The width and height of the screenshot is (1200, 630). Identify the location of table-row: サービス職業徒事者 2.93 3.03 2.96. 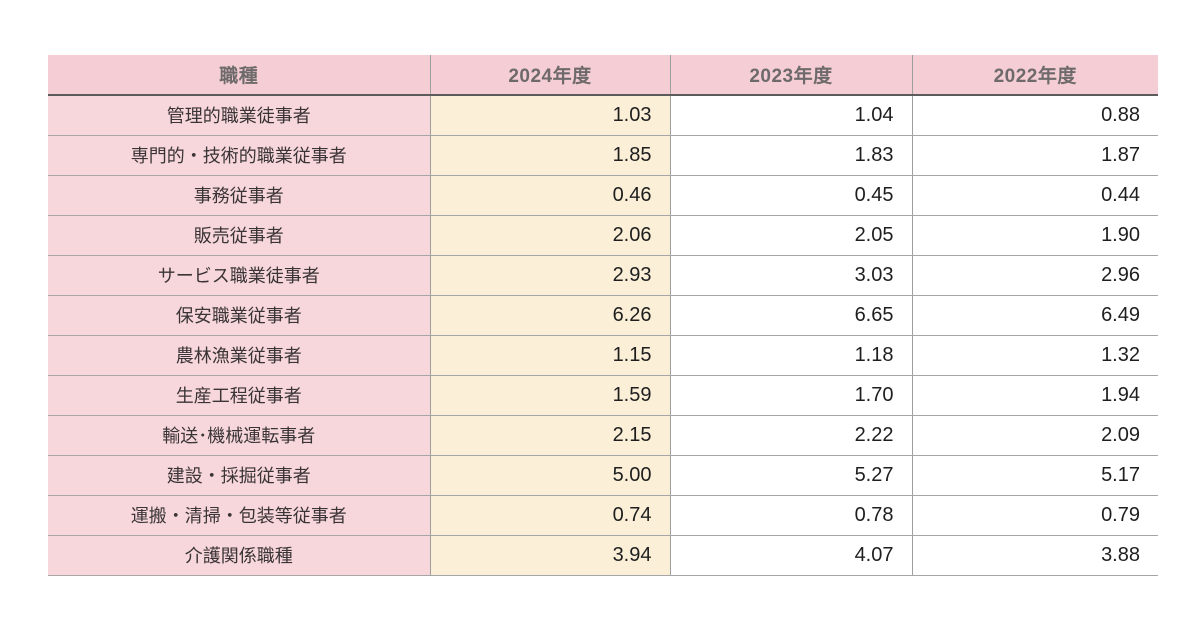
(603, 275).